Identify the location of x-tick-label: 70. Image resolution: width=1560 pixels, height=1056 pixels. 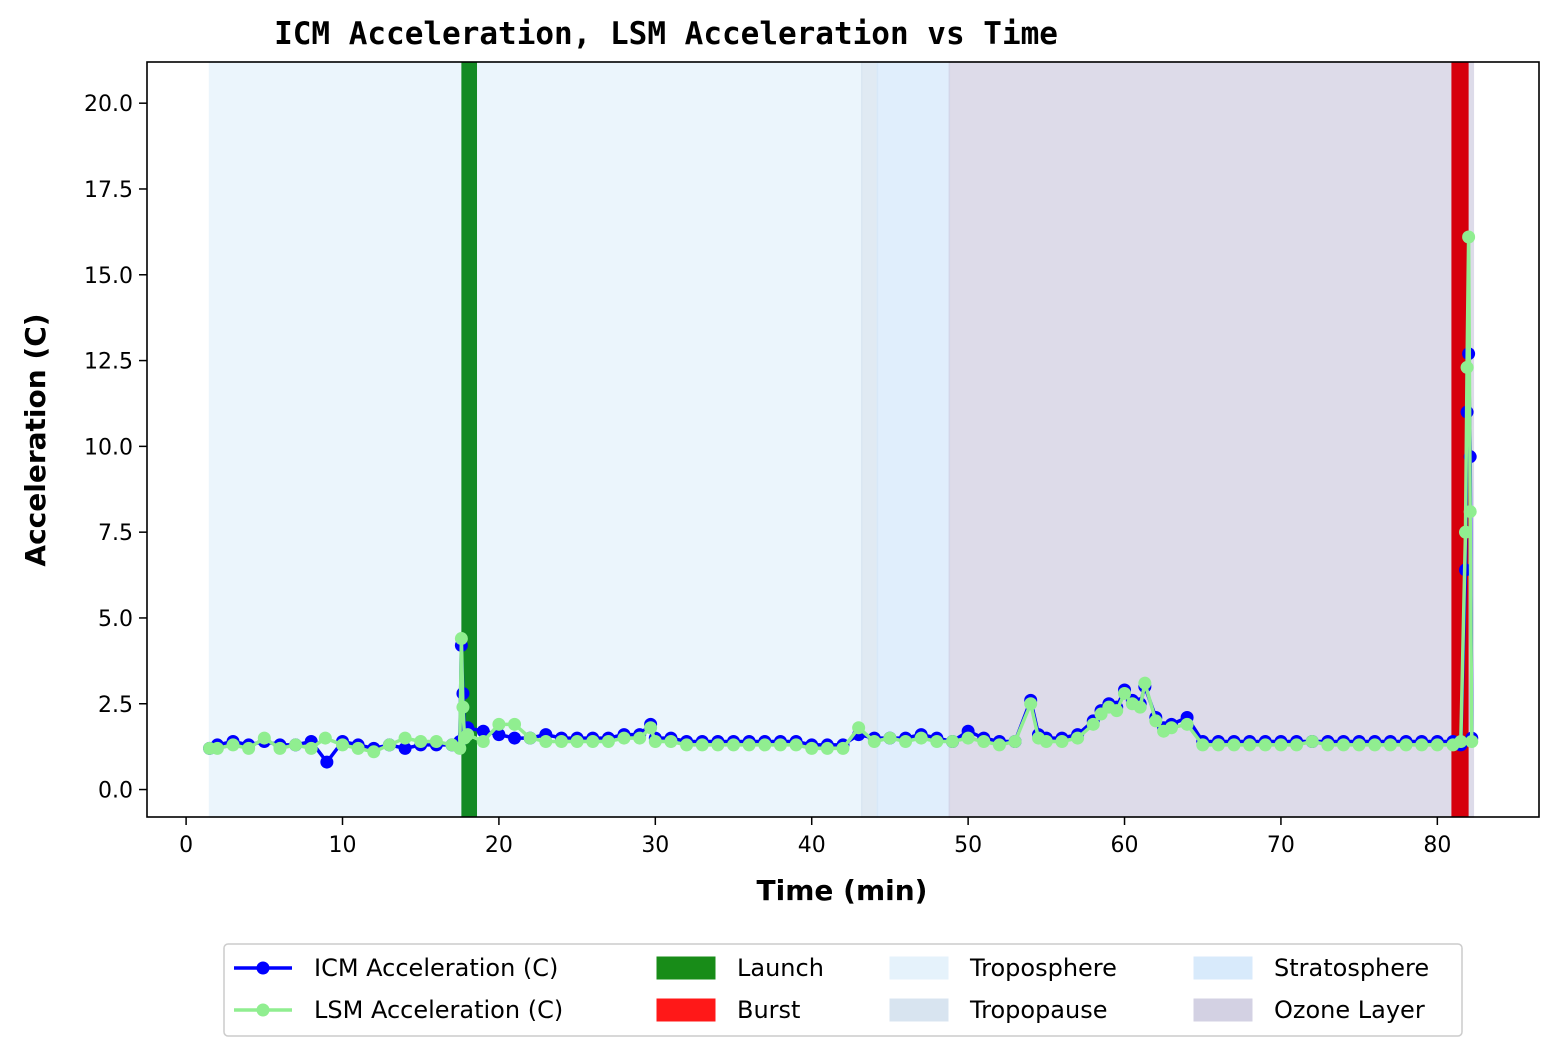
(1281, 845).